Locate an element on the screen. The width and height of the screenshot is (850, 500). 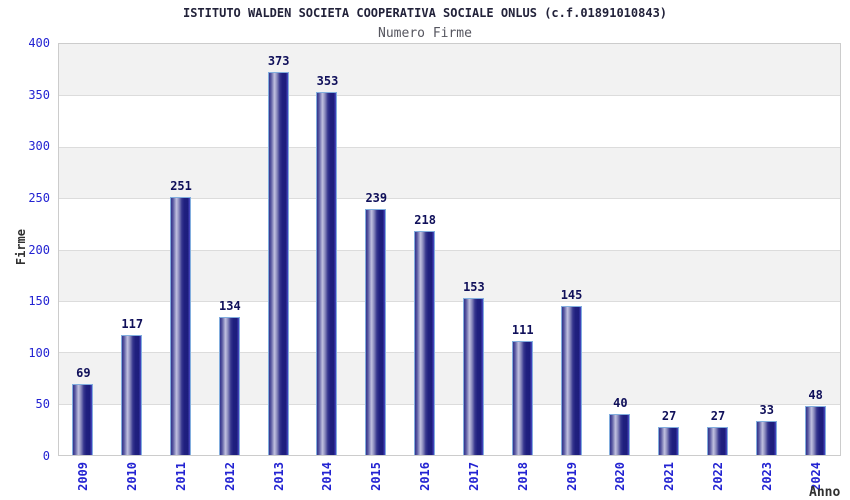
bar-slot: 145 2019 is located at coordinates (571, 267).